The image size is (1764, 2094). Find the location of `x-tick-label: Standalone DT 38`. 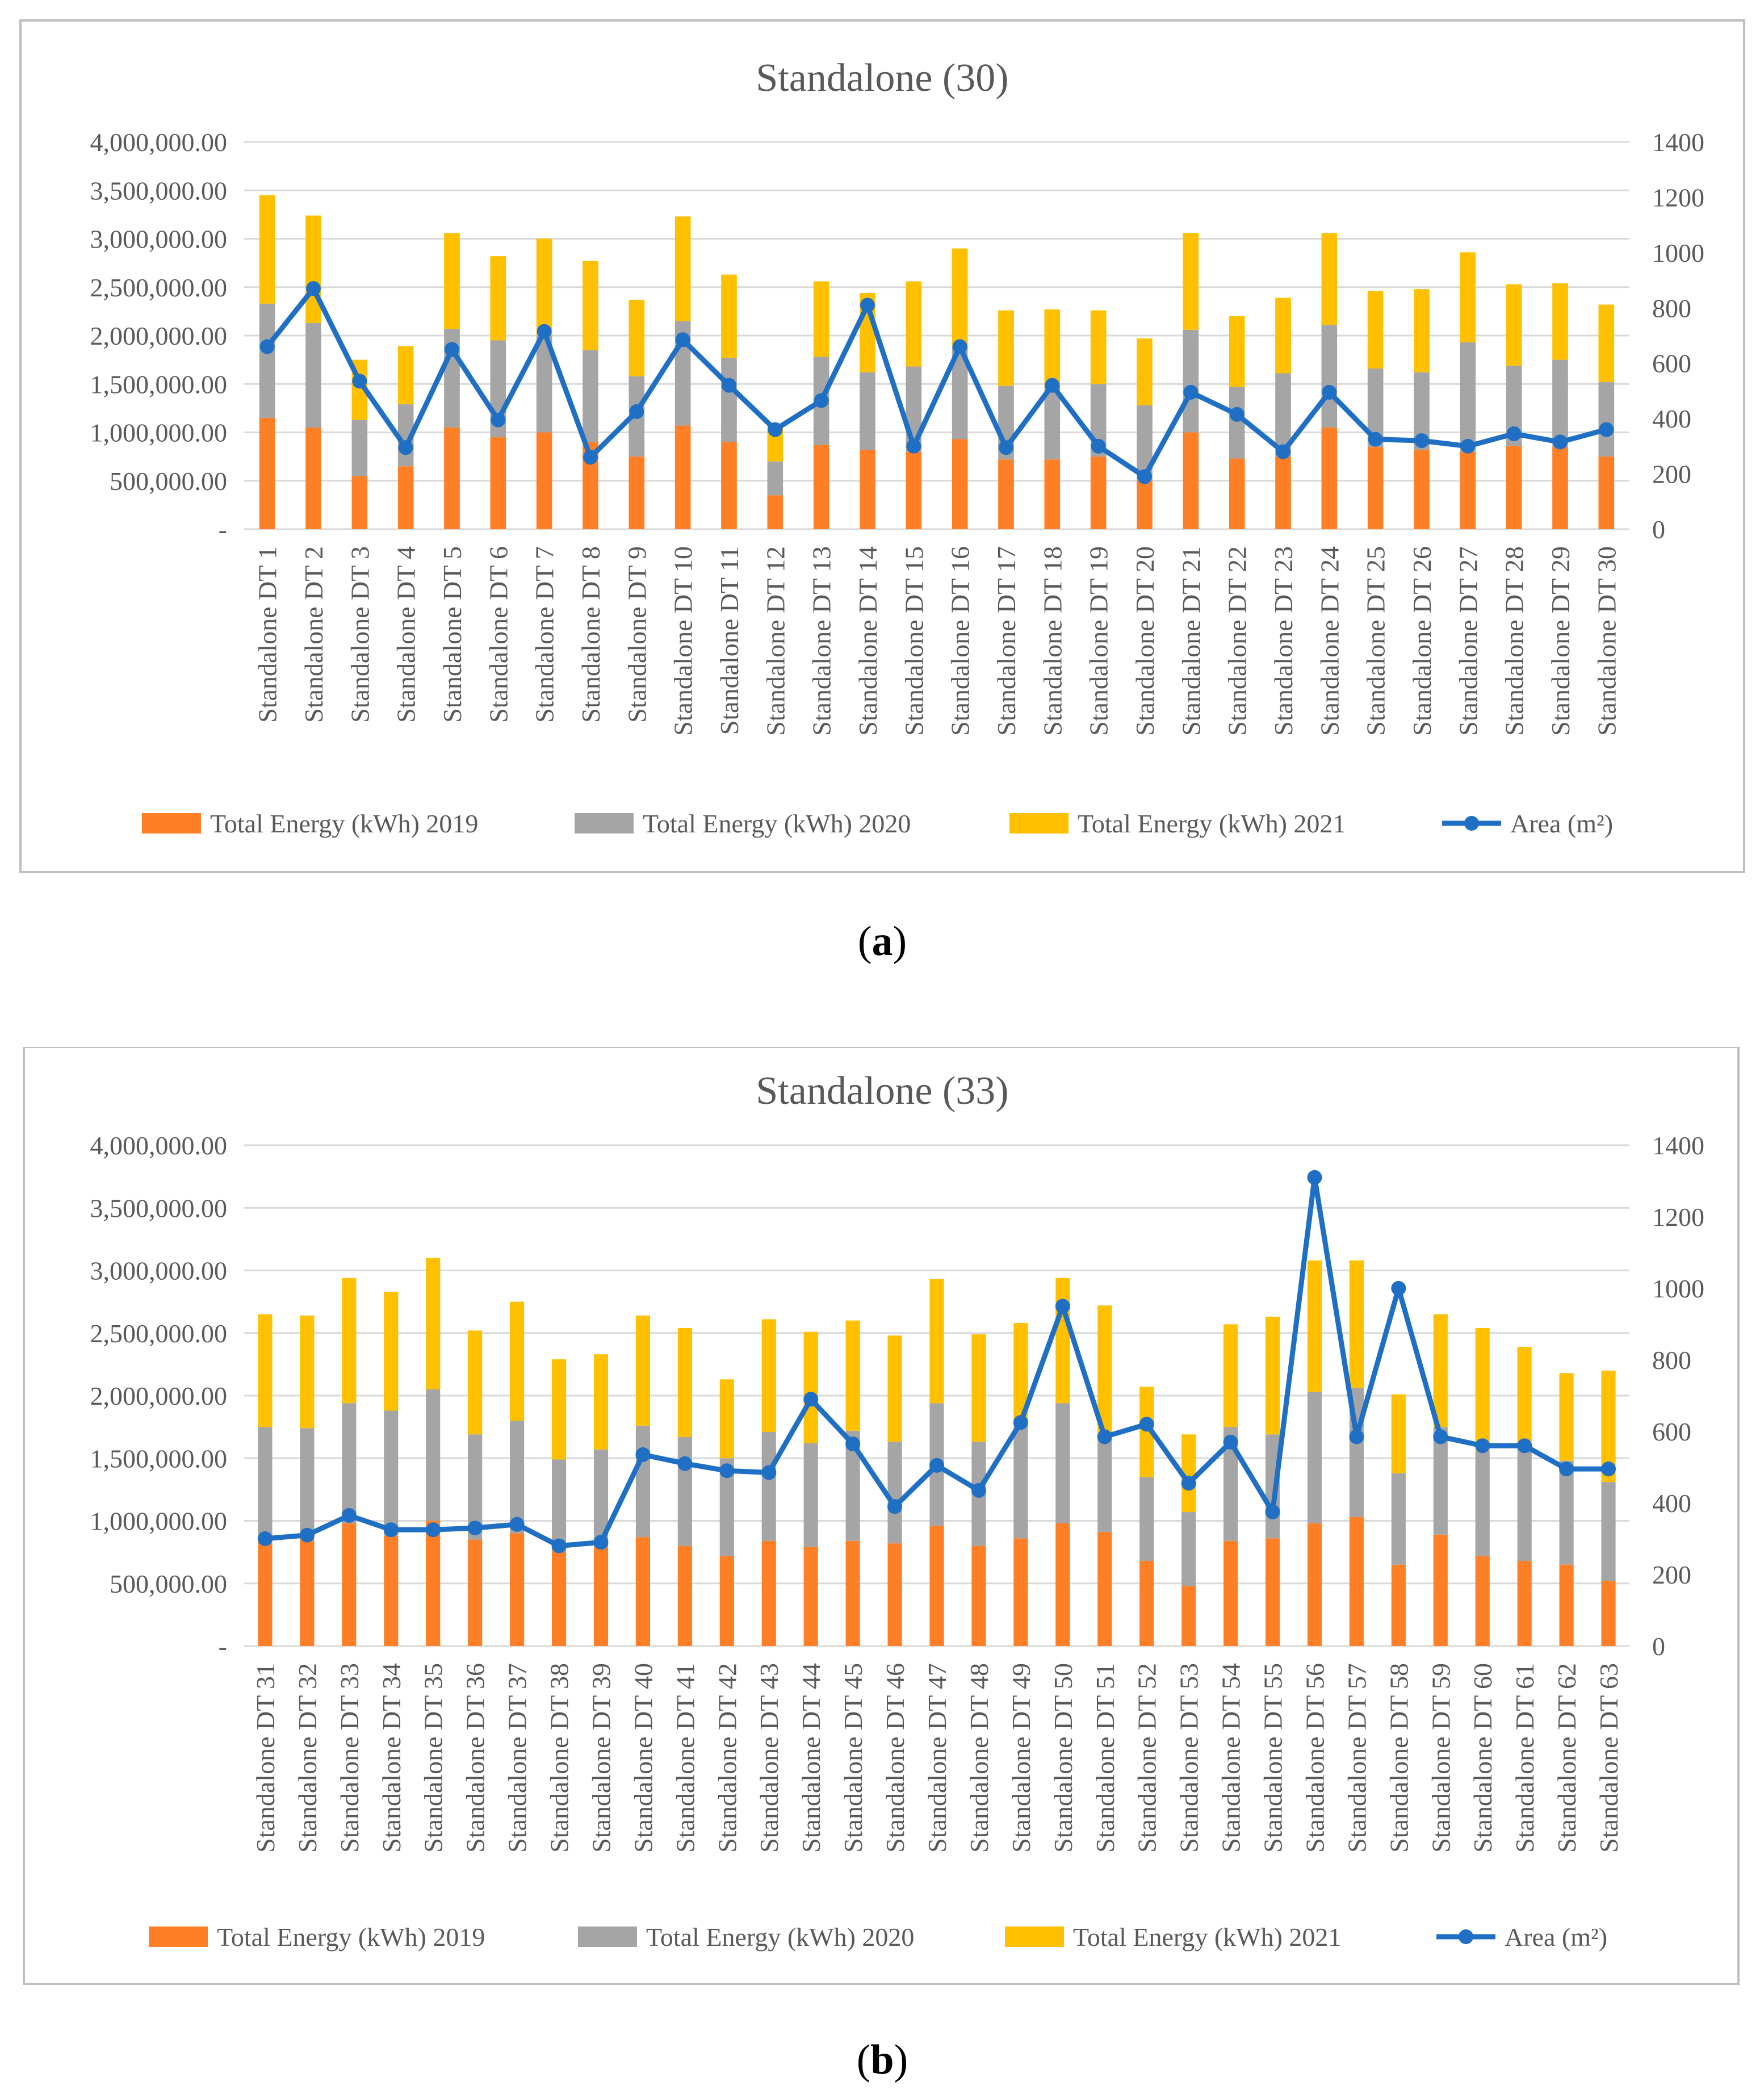

x-tick-label: Standalone DT 38 is located at coordinates (559, 1758).